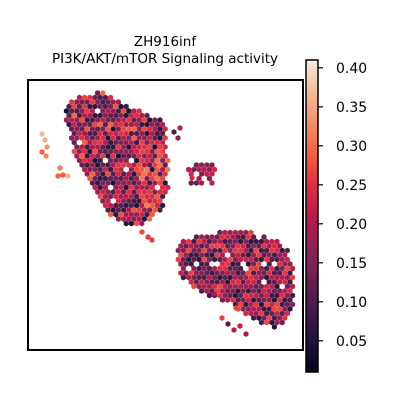 This screenshot has width=400, height=400. Describe the element at coordinates (342, 205) in the screenshot. I see `colorbar-ticks: 0.05 0.10 0.15 0.20 0.25 0.30 0.35 0.40` at that location.